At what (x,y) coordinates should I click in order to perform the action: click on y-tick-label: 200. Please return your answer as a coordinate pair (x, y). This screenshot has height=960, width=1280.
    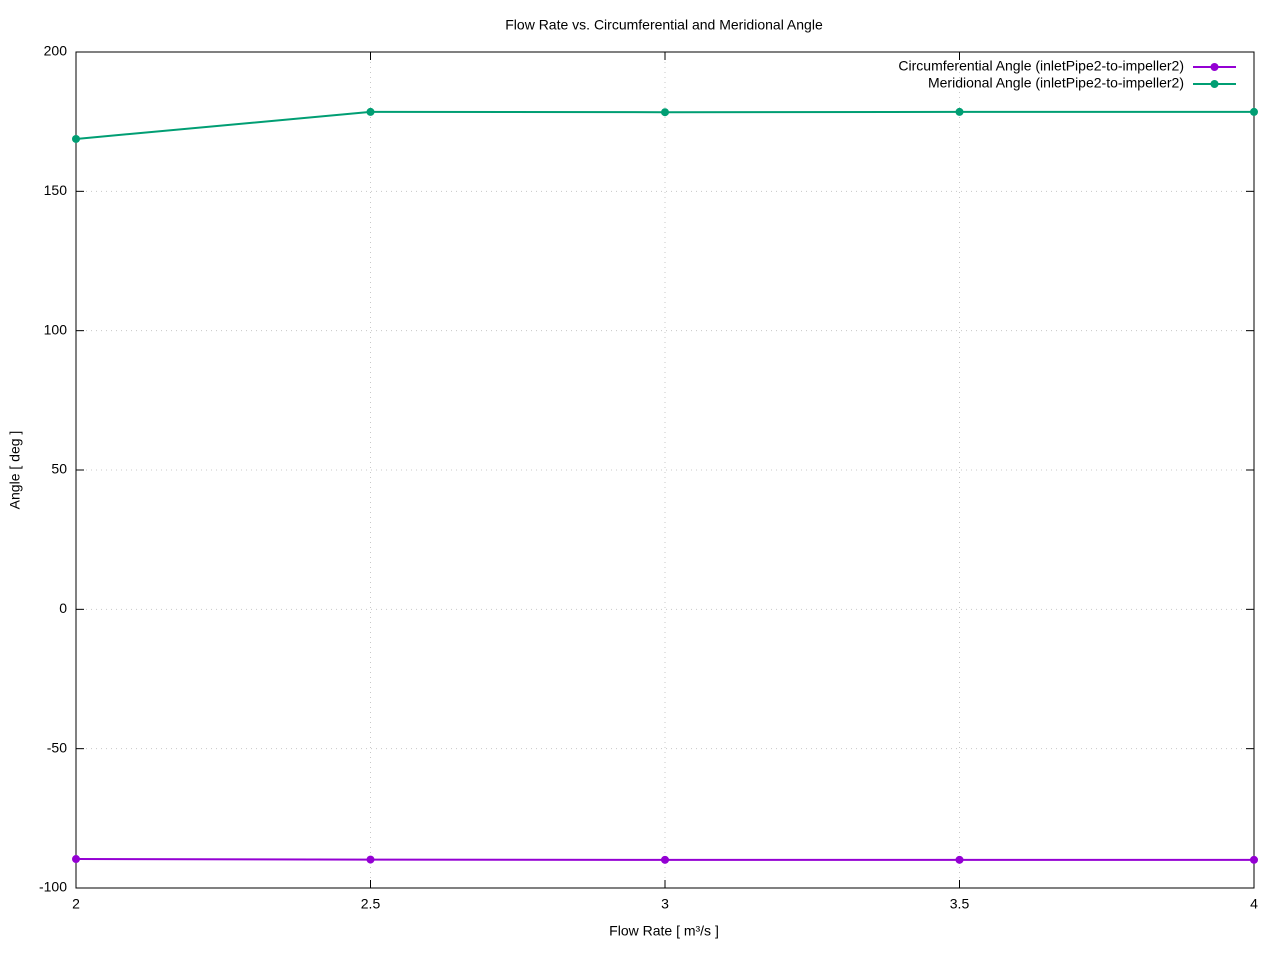
    Looking at the image, I should click on (56, 51).